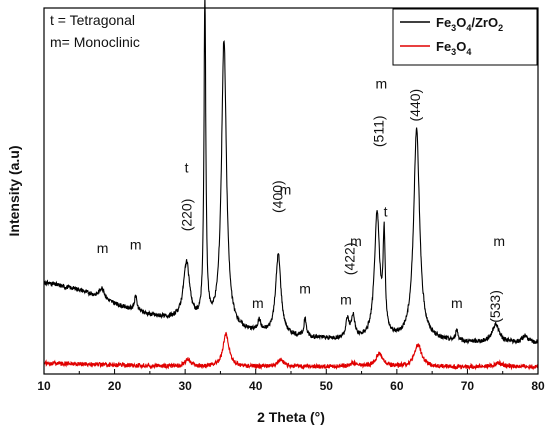 The image size is (550, 437). I want to click on x-tick-label: 80, so click(538, 386).